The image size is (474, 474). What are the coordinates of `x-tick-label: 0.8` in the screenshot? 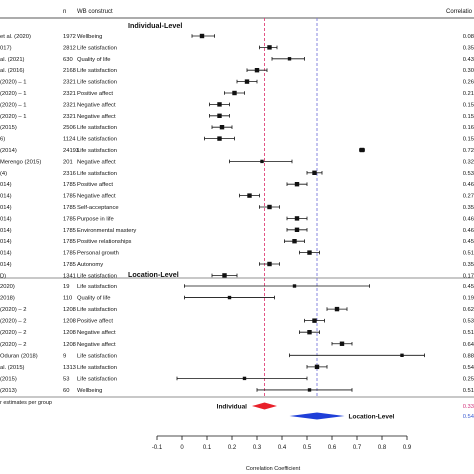 It's located at (382, 448).